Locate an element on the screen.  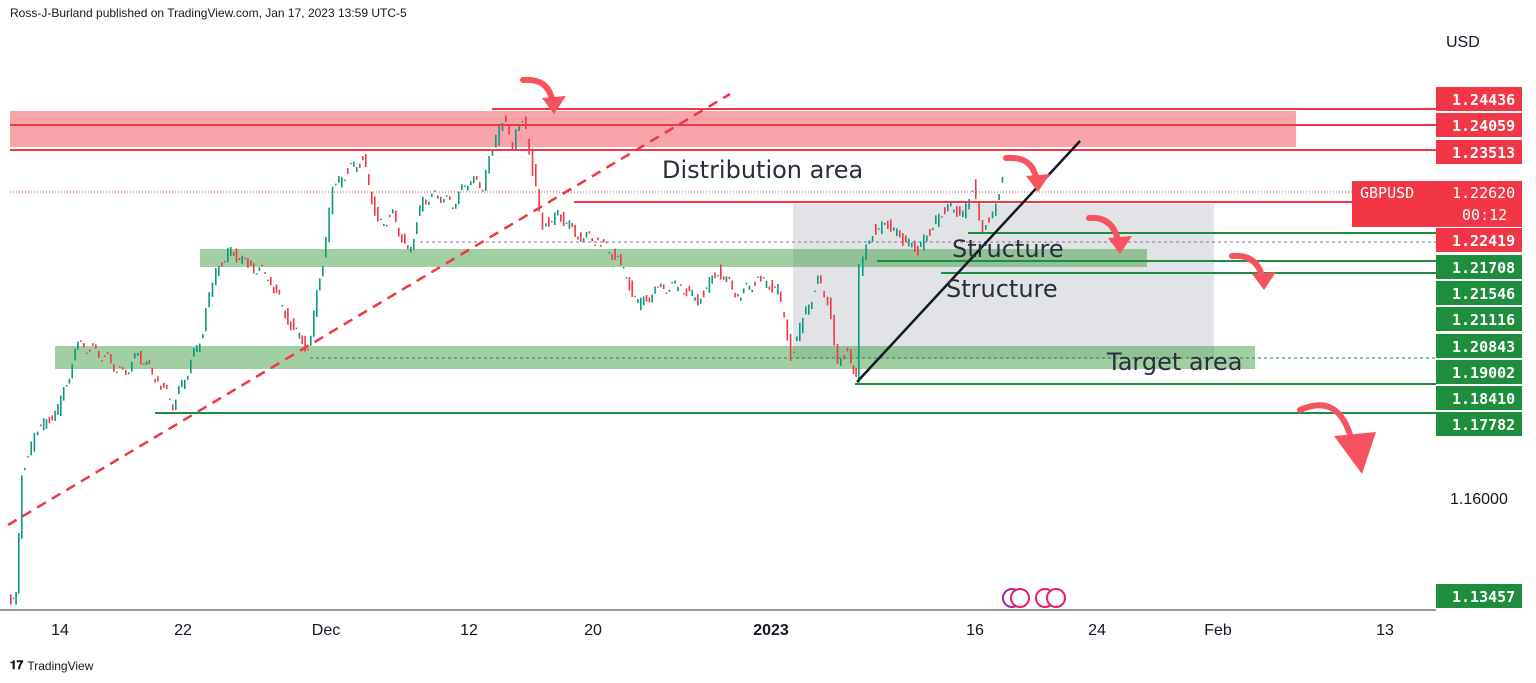
price-label: 1.21116 is located at coordinates (1483, 320).